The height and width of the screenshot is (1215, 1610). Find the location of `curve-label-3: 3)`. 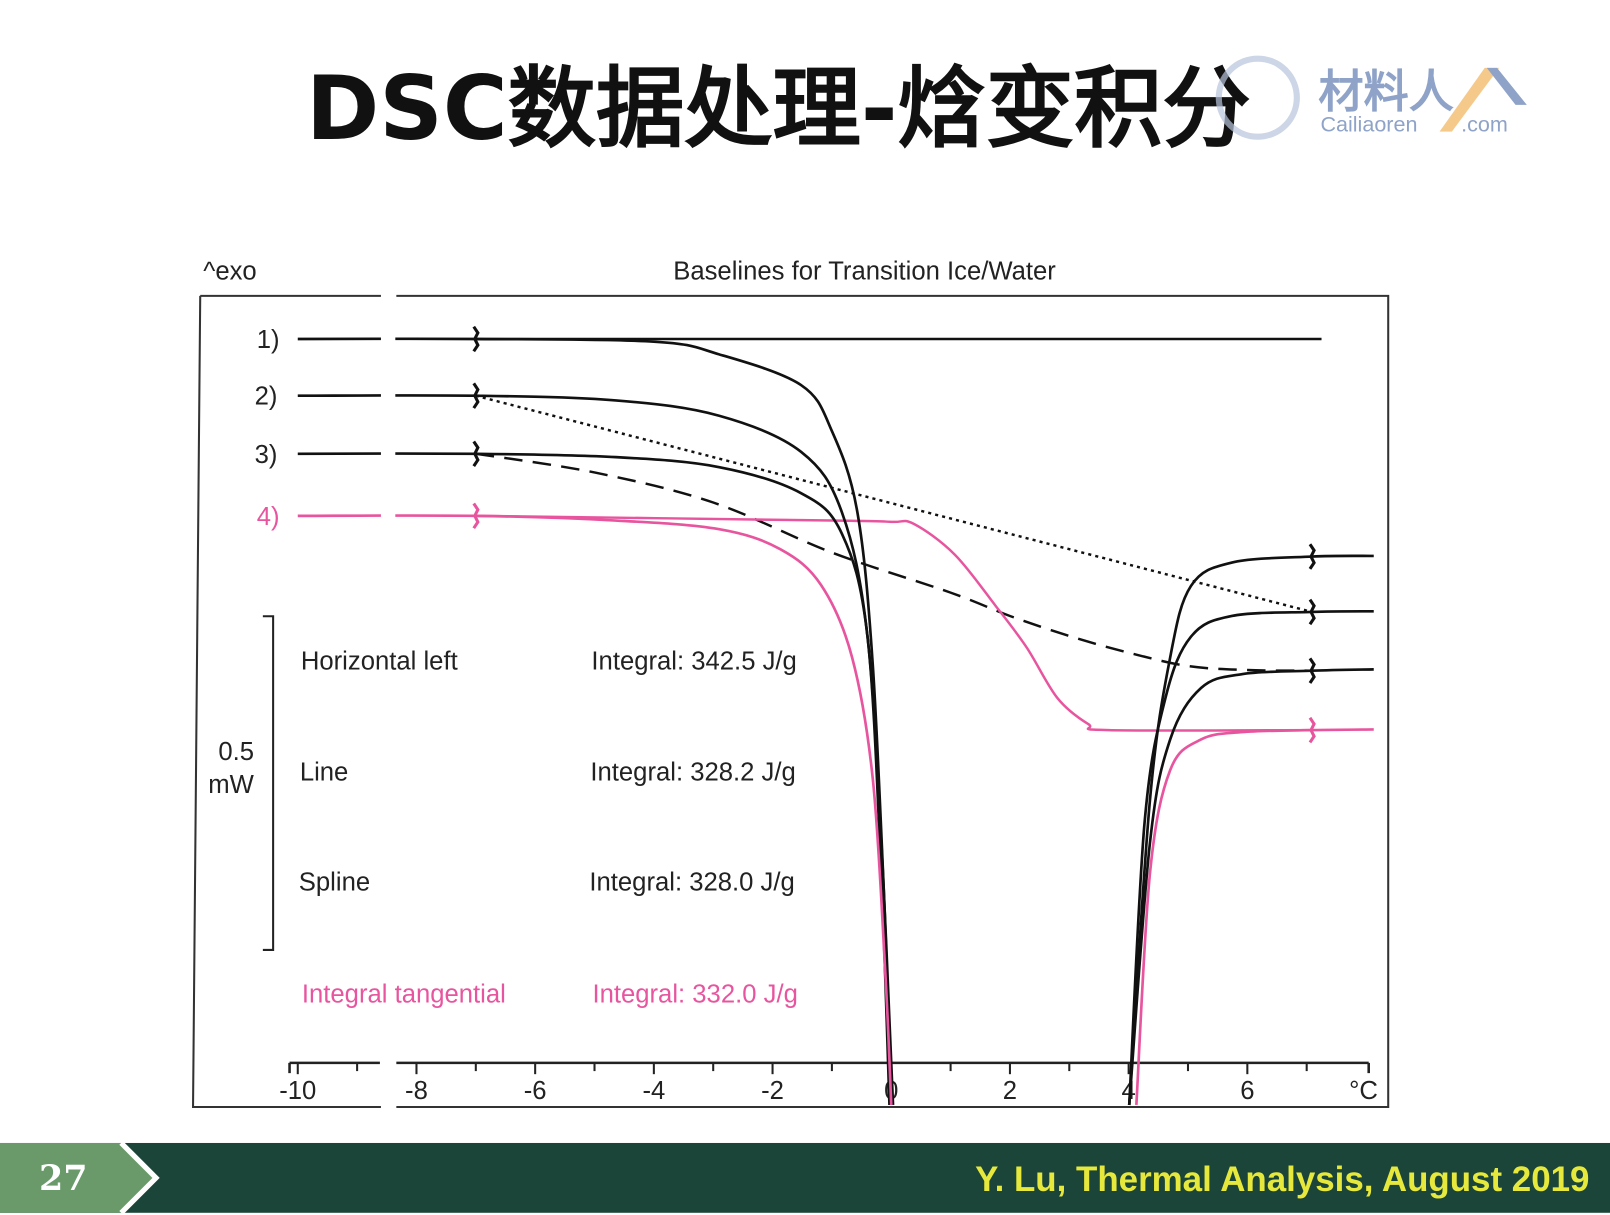

curve-label-3: 3) is located at coordinates (266, 455).